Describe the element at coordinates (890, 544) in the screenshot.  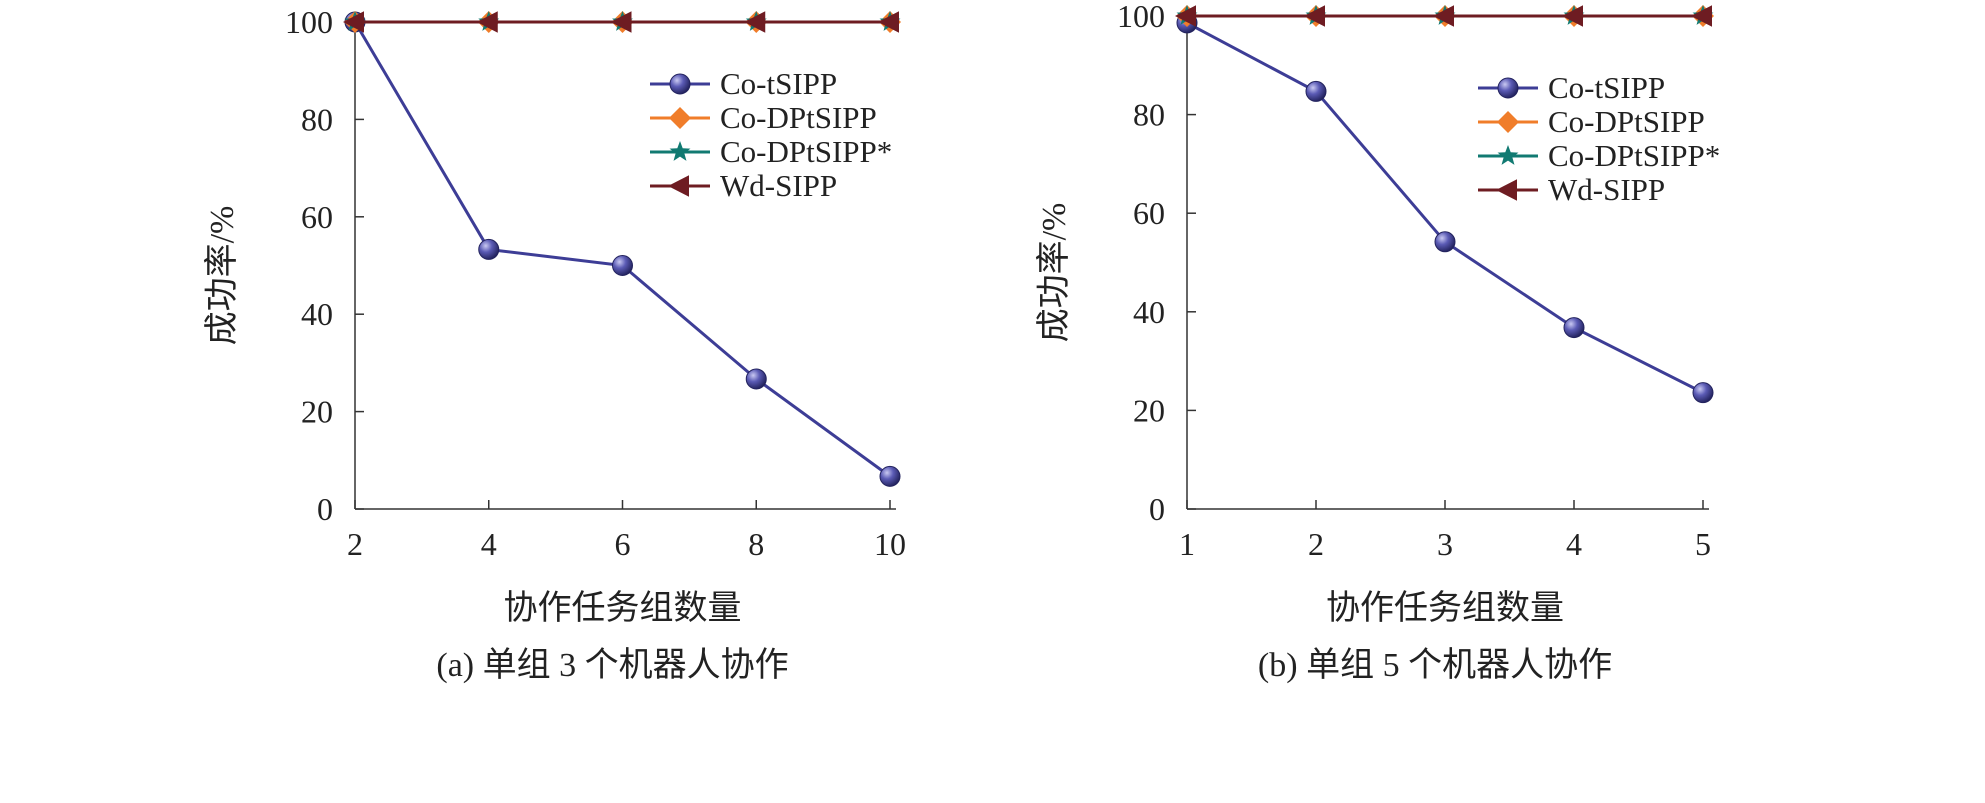
I see `chart-a-x-tick-label: 10` at that location.